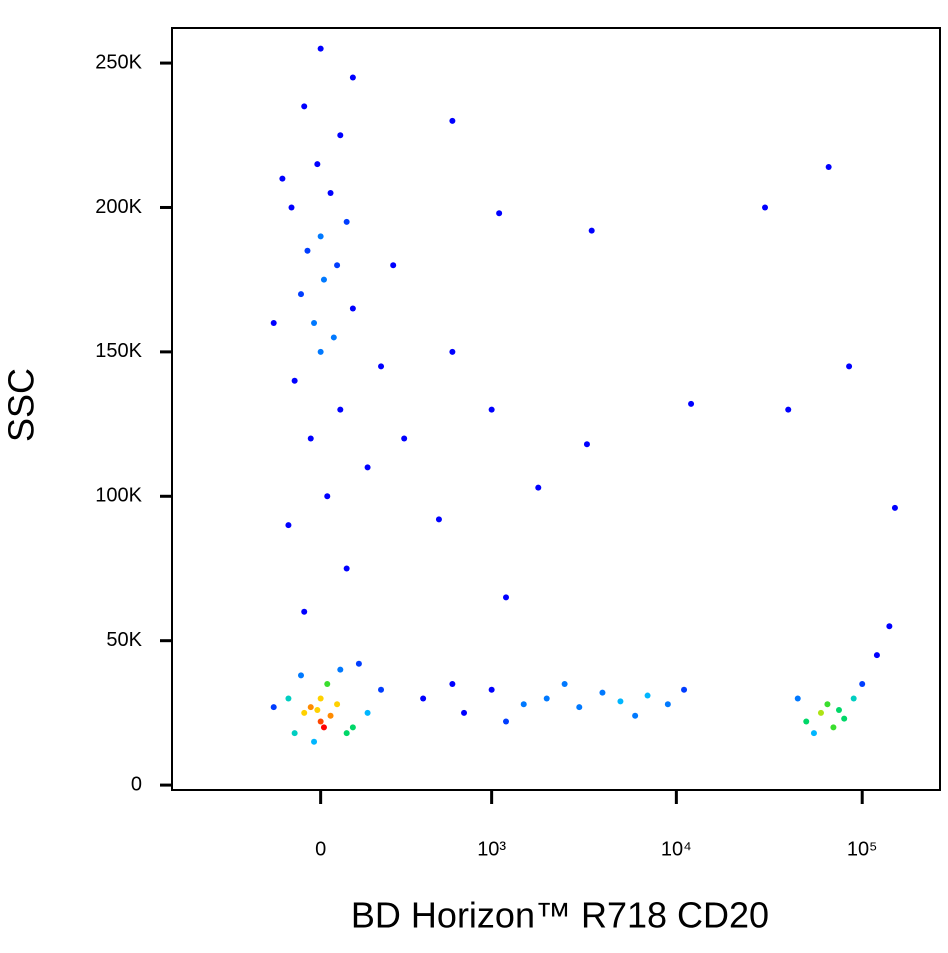 The height and width of the screenshot is (953, 948). Describe the element at coordinates (320, 849) in the screenshot. I see `x-tick-label: 0` at that location.